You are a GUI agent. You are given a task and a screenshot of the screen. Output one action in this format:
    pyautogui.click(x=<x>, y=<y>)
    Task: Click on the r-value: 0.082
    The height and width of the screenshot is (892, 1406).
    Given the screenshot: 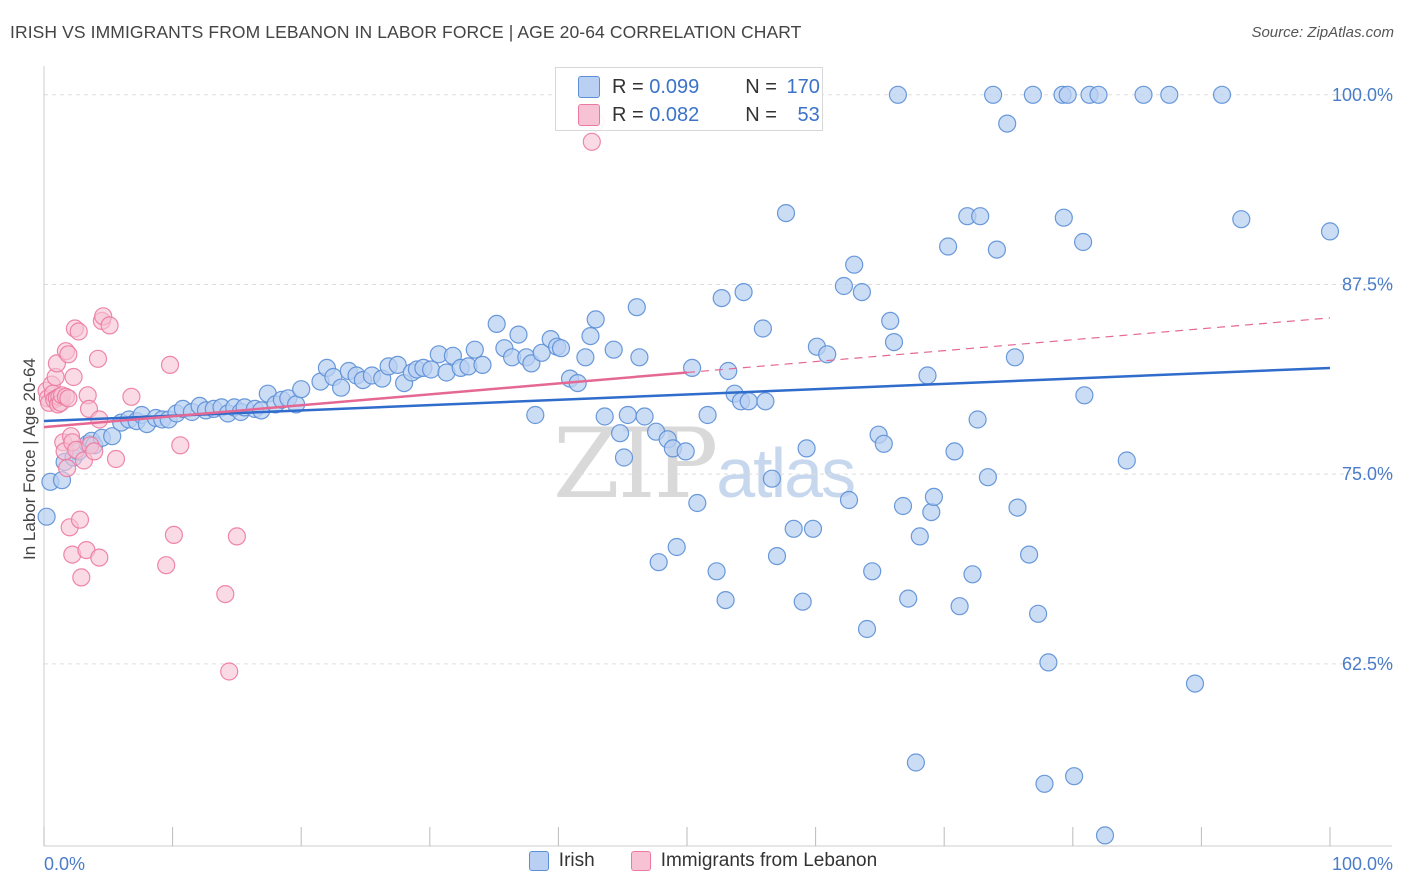 What is the action you would take?
    pyautogui.click(x=674, y=114)
    